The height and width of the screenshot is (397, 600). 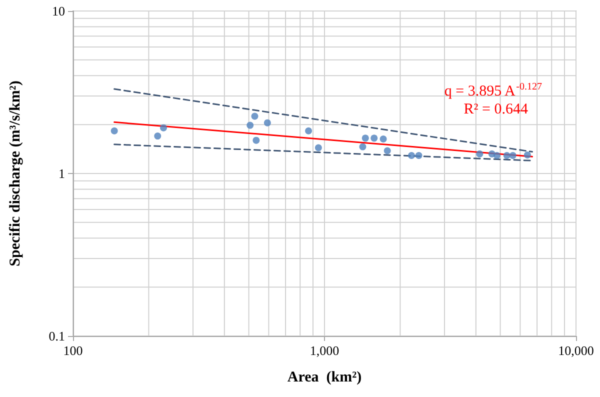 I want to click on y-tick-label: 1, so click(x=61, y=173).